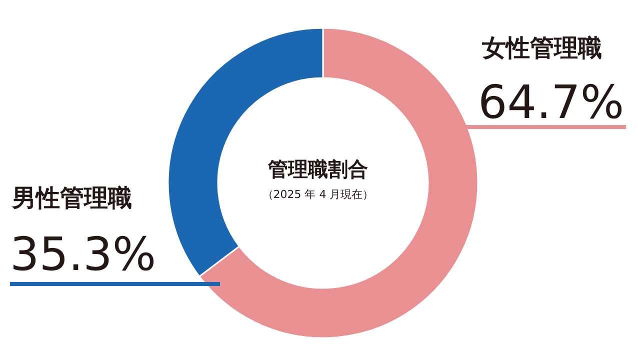 The width and height of the screenshot is (638, 358). Describe the element at coordinates (317, 169) in the screenshot. I see `text: 管理職割合` at that location.